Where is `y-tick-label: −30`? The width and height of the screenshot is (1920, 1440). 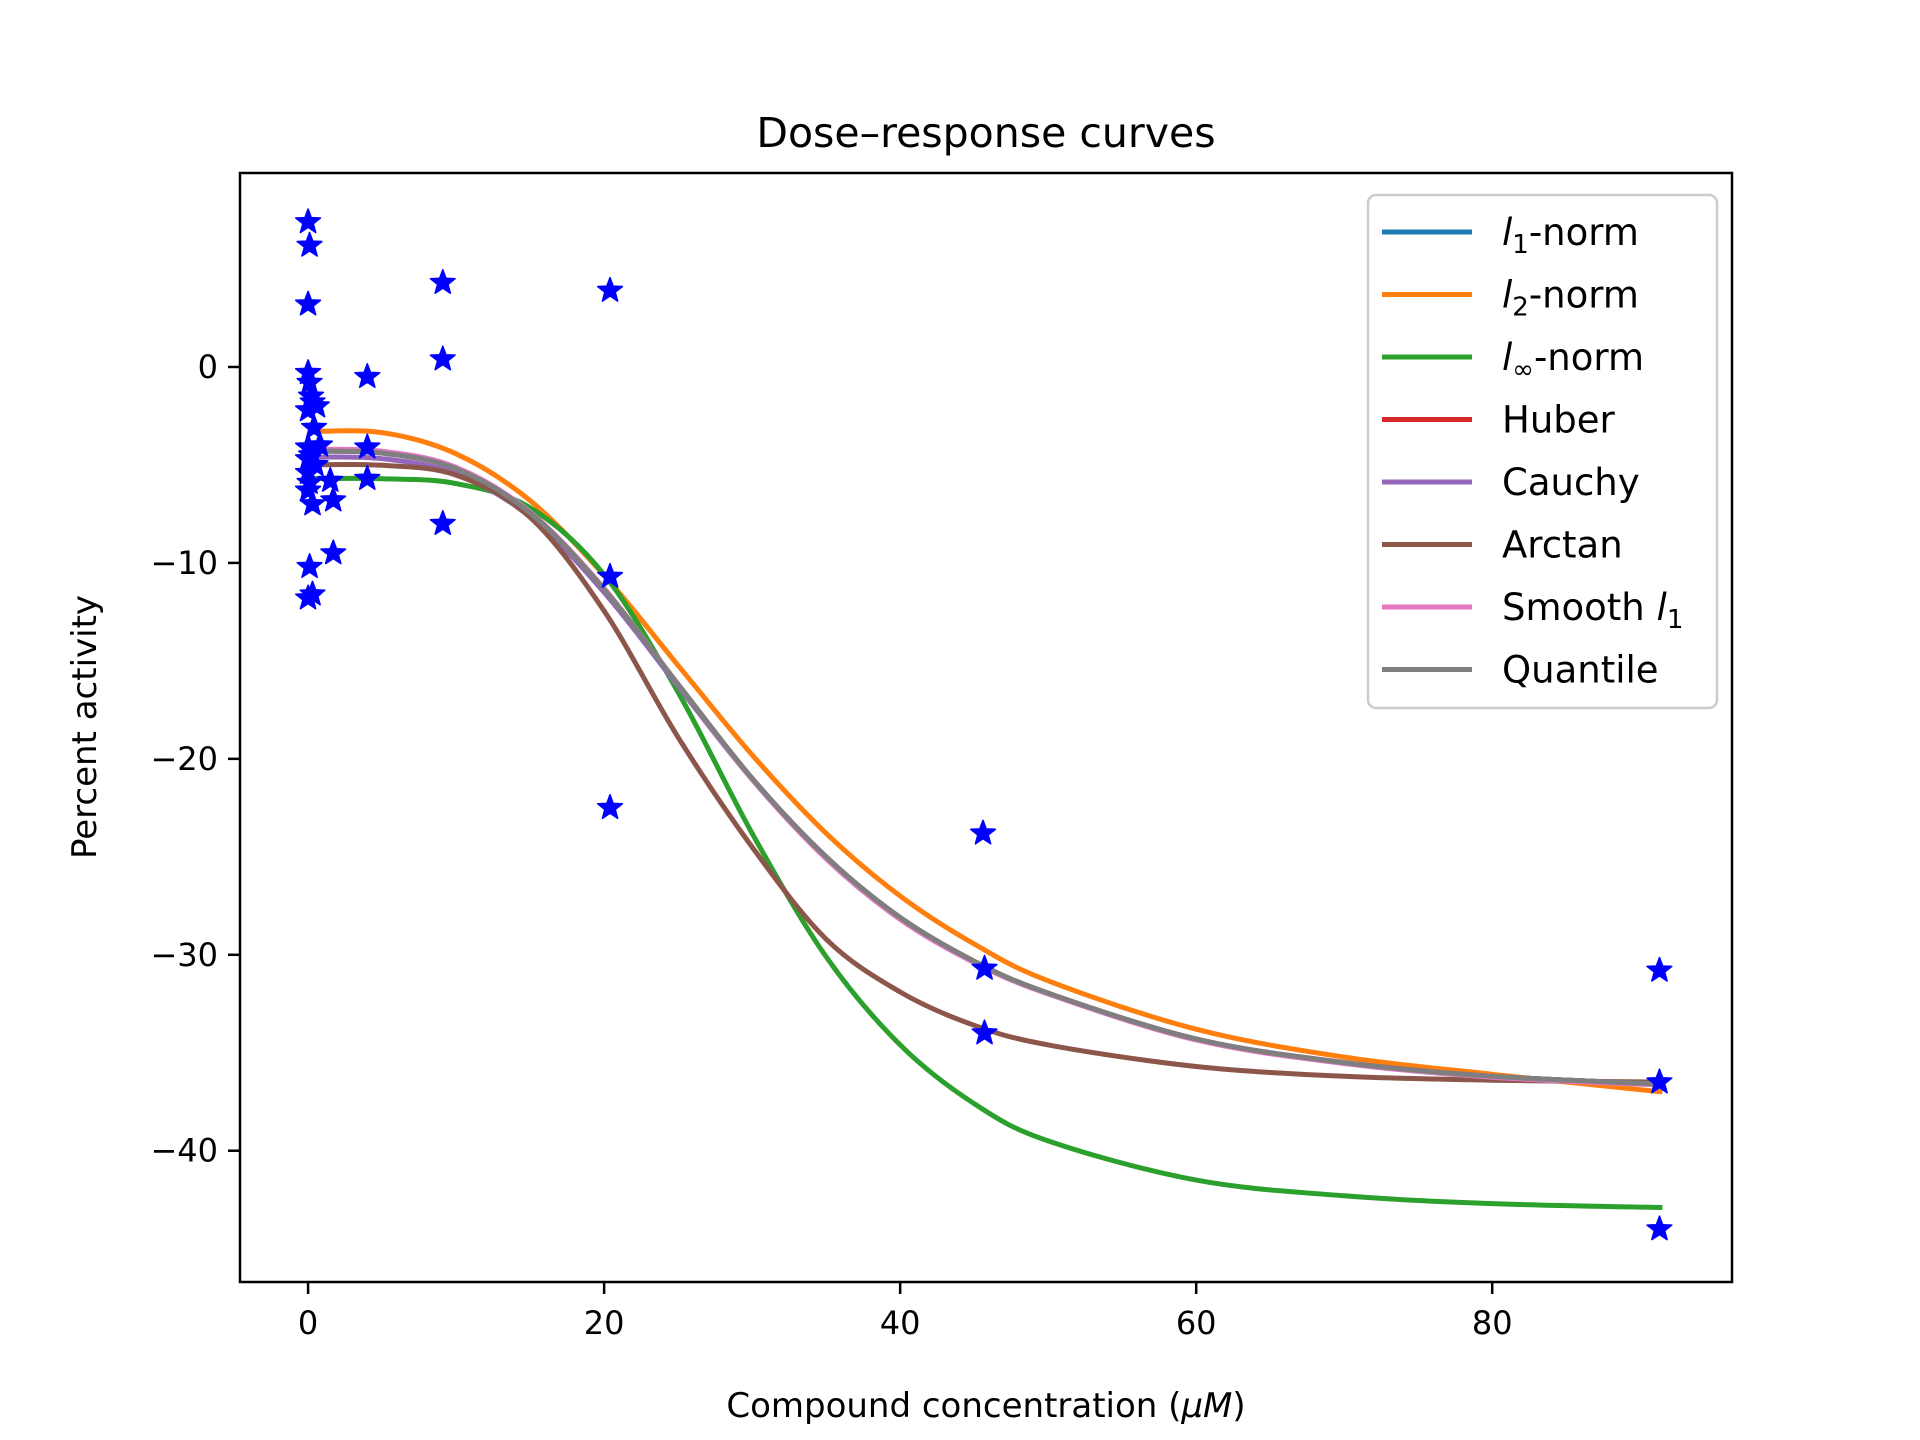 y-tick-label: −30 is located at coordinates (184, 955).